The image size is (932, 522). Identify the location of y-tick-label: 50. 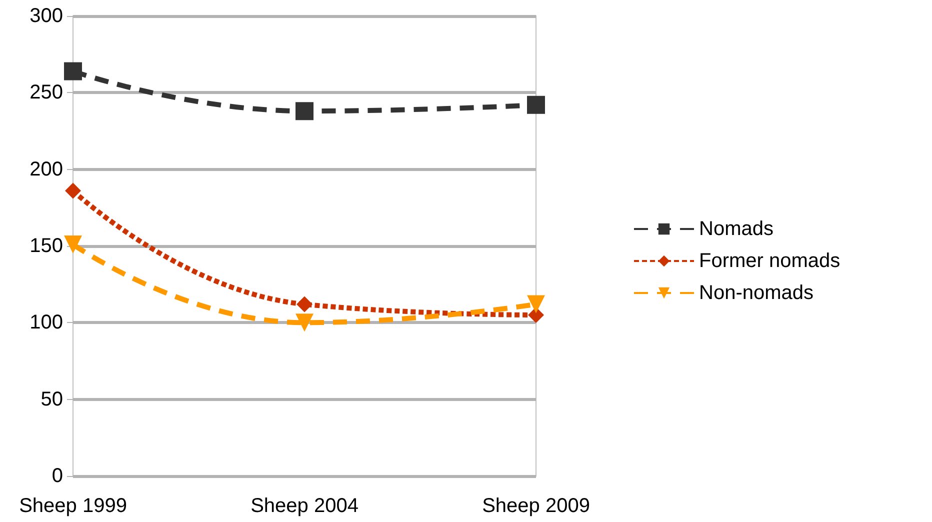
(51, 399).